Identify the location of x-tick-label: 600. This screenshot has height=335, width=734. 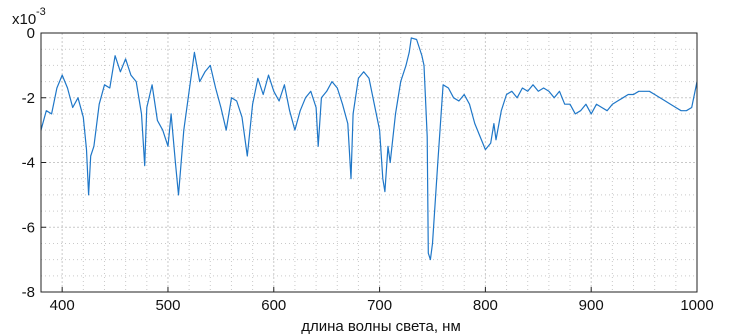
(273, 305).